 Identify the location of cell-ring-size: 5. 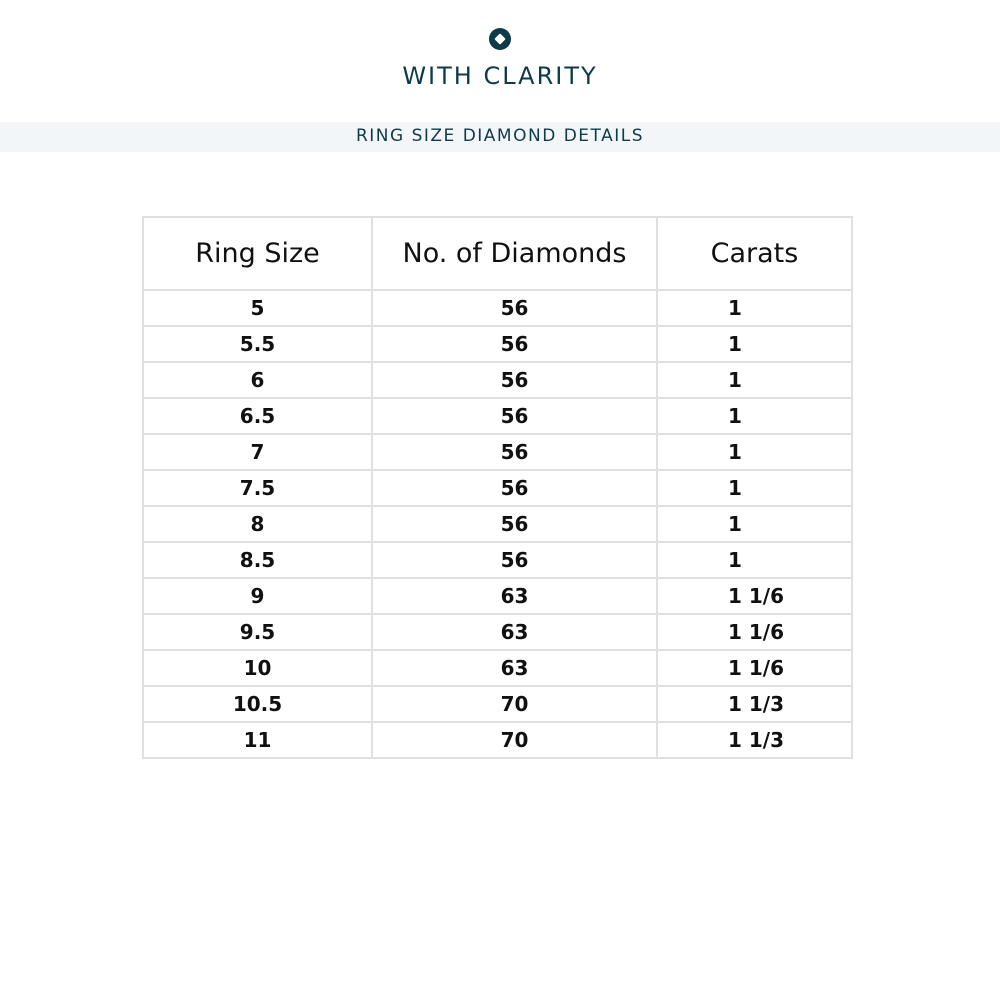
(257, 308).